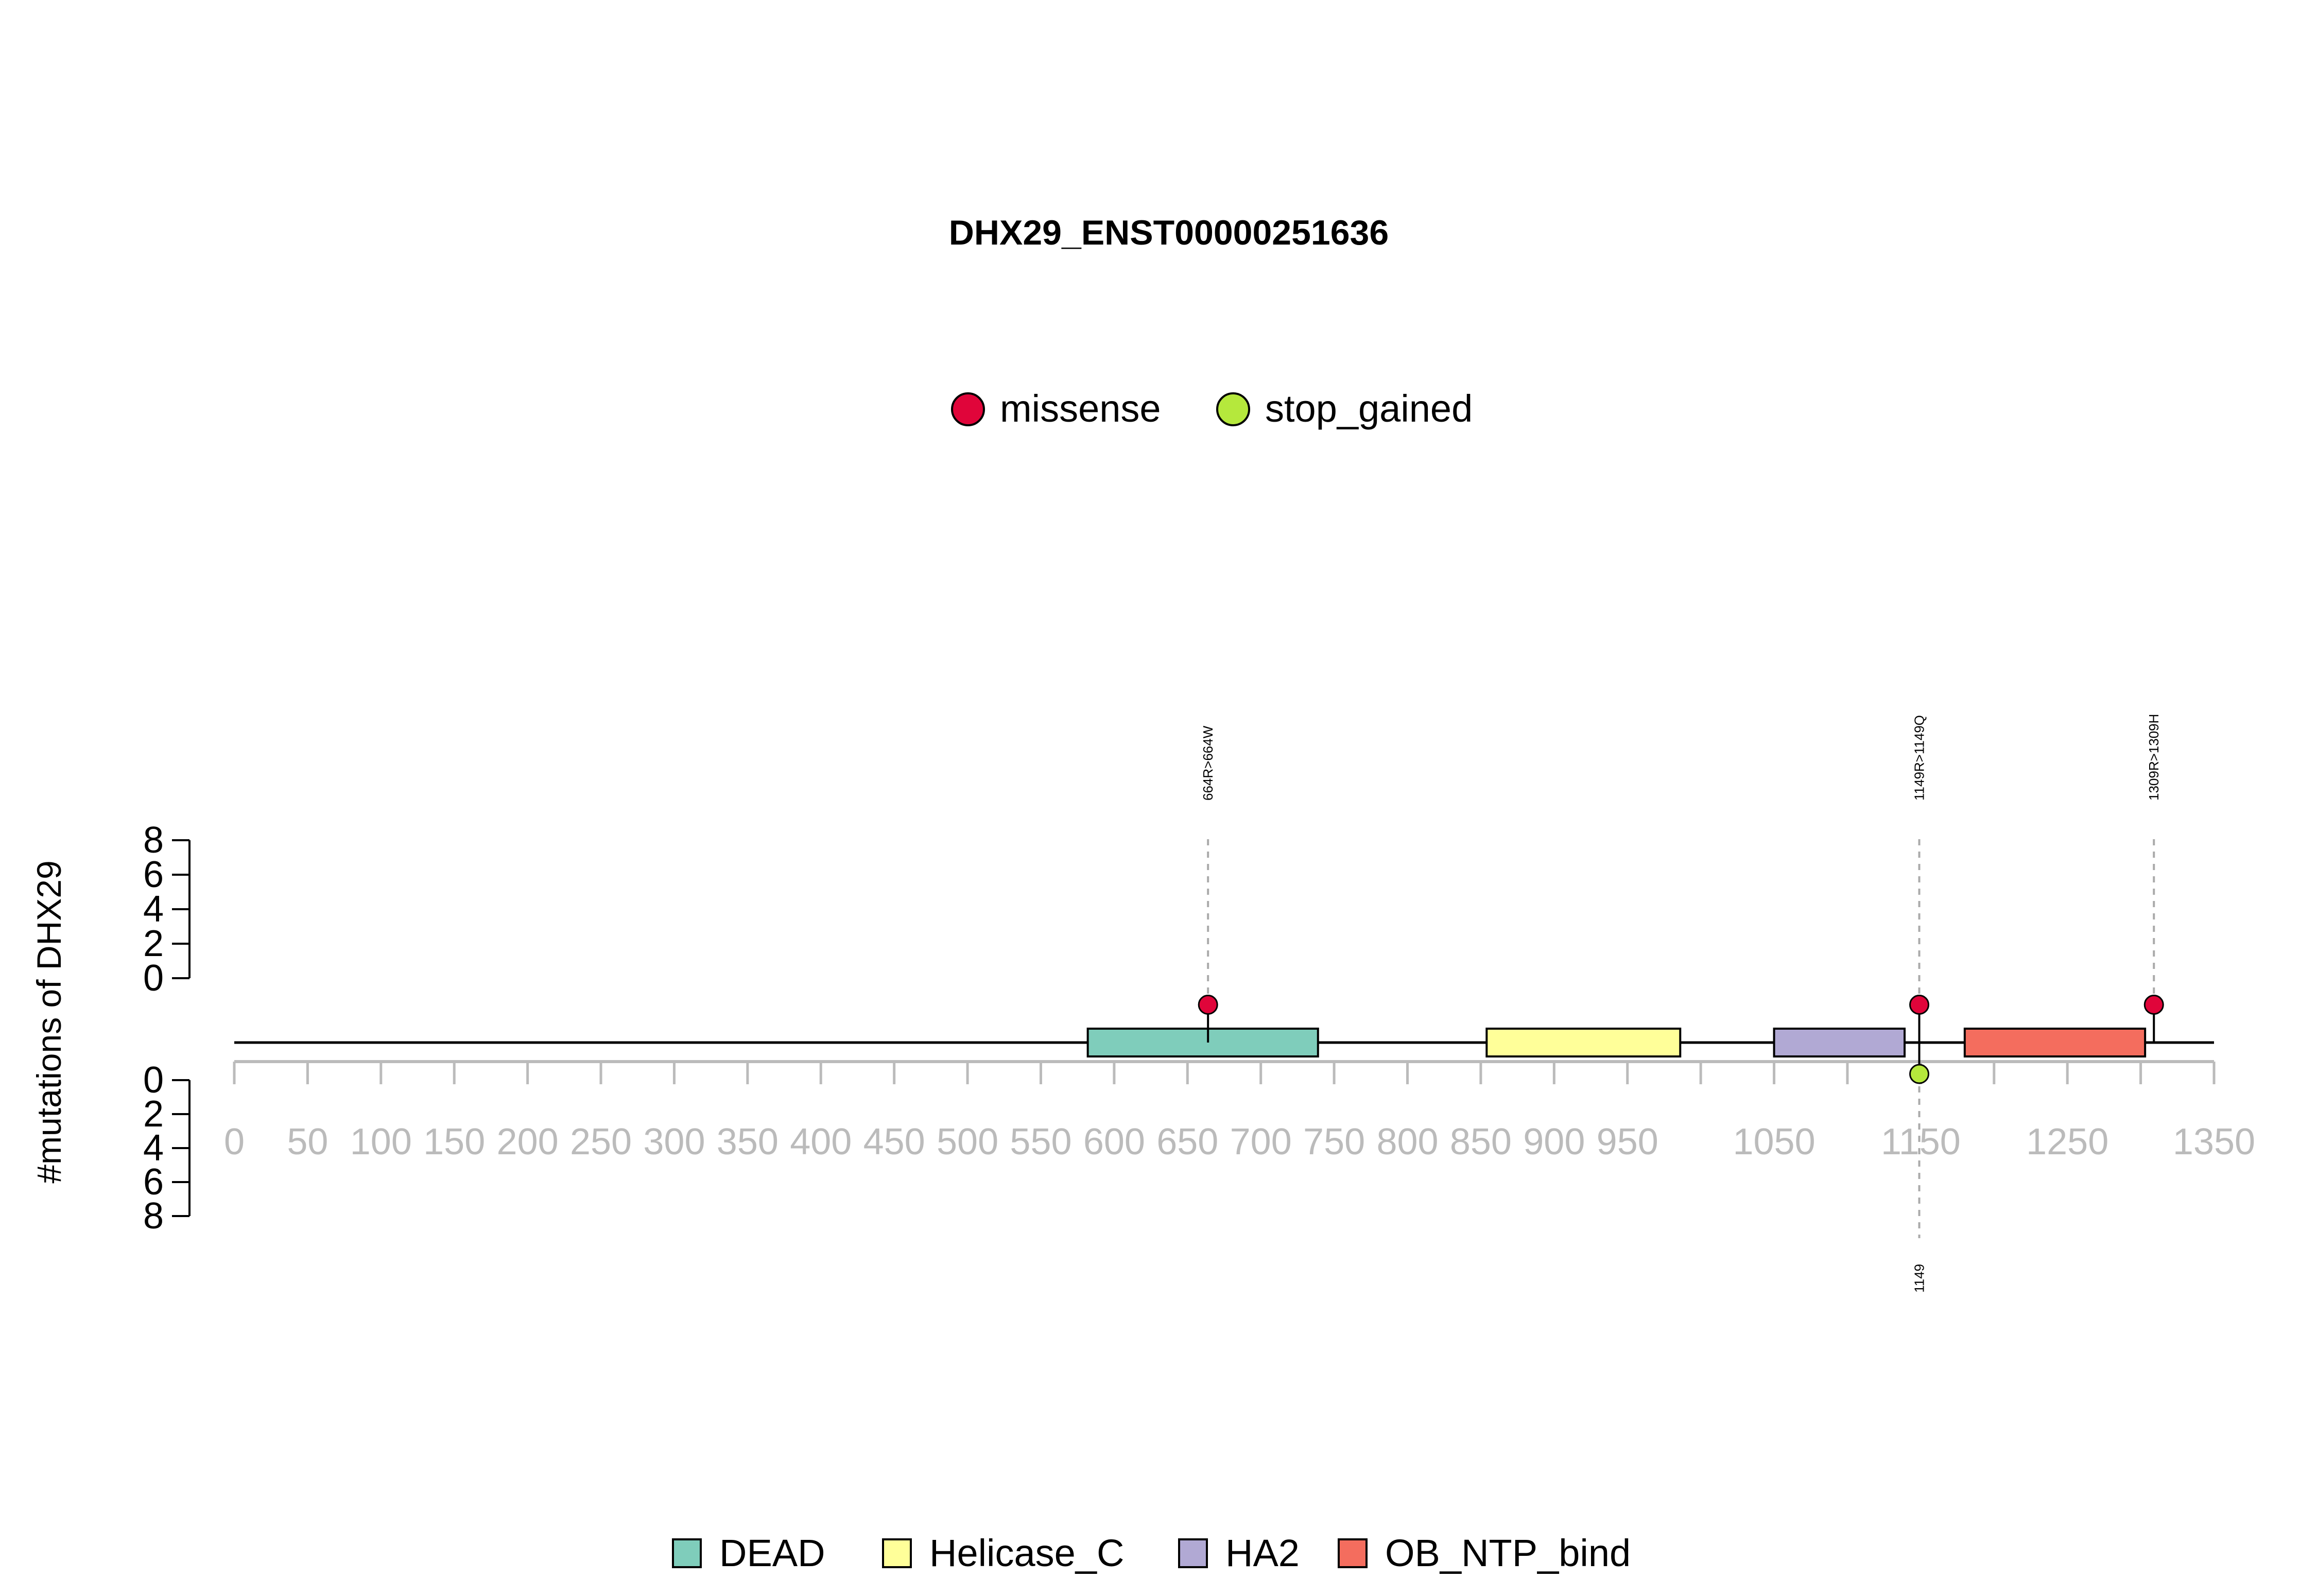  What do you see at coordinates (1919, 1279) in the screenshot?
I see `mutation-label-bottom: 1149` at bounding box center [1919, 1279].